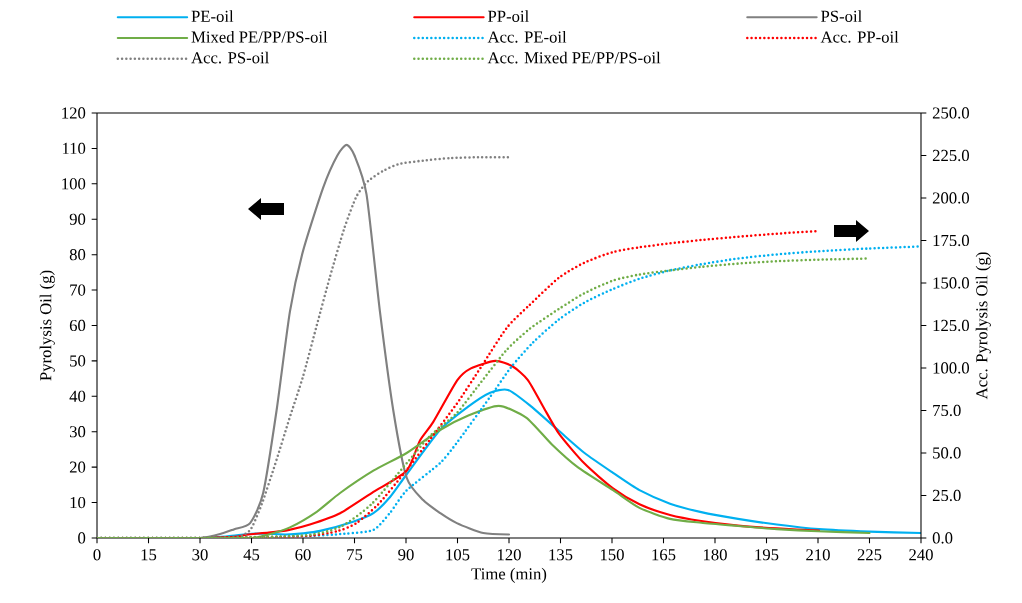  What do you see at coordinates (78, 502) in the screenshot?
I see `y-tick-label: 10` at bounding box center [78, 502].